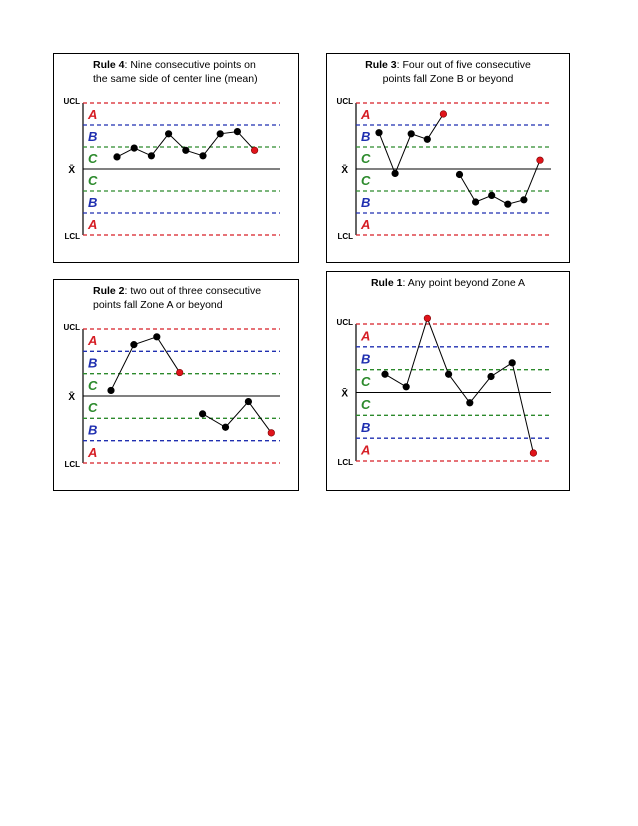 This screenshot has width=638, height=826. I want to click on rule-name: Rule 2, so click(109, 291).